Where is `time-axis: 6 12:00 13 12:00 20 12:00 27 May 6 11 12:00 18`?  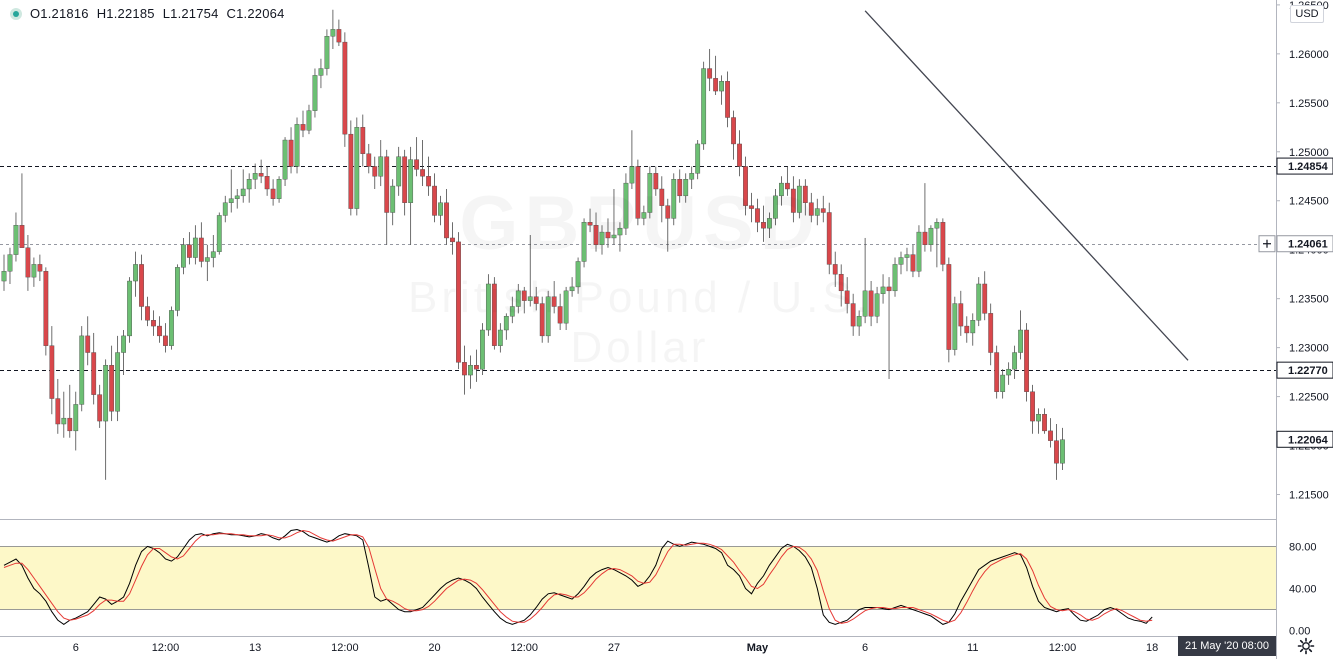
time-axis: 6 12:00 13 12:00 20 12:00 27 May 6 11 12:00 18 is located at coordinates (616, 648).